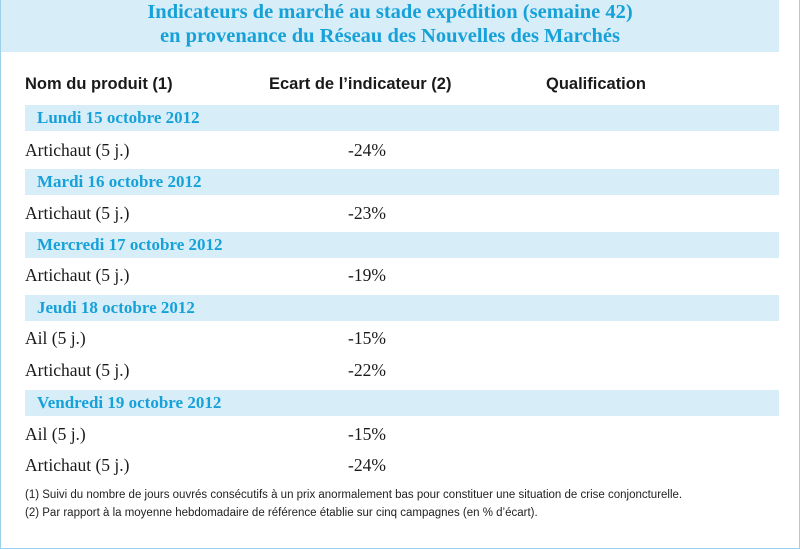 This screenshot has width=800, height=550. Describe the element at coordinates (367, 370) in the screenshot. I see `ecart-value: -22%` at that location.